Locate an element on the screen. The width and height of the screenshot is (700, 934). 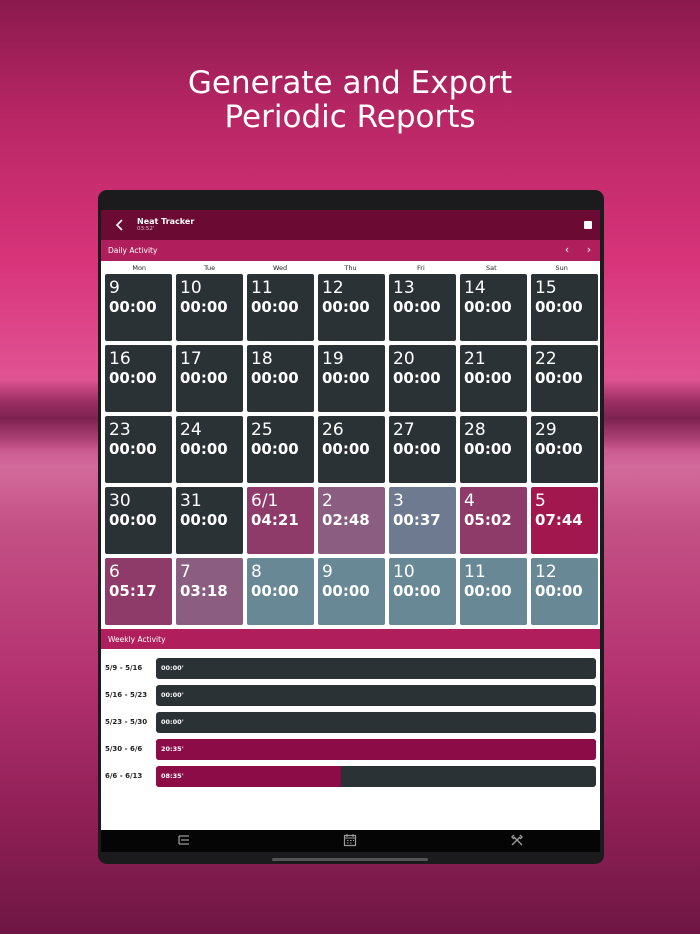
tab-tools is located at coordinates (517, 841).